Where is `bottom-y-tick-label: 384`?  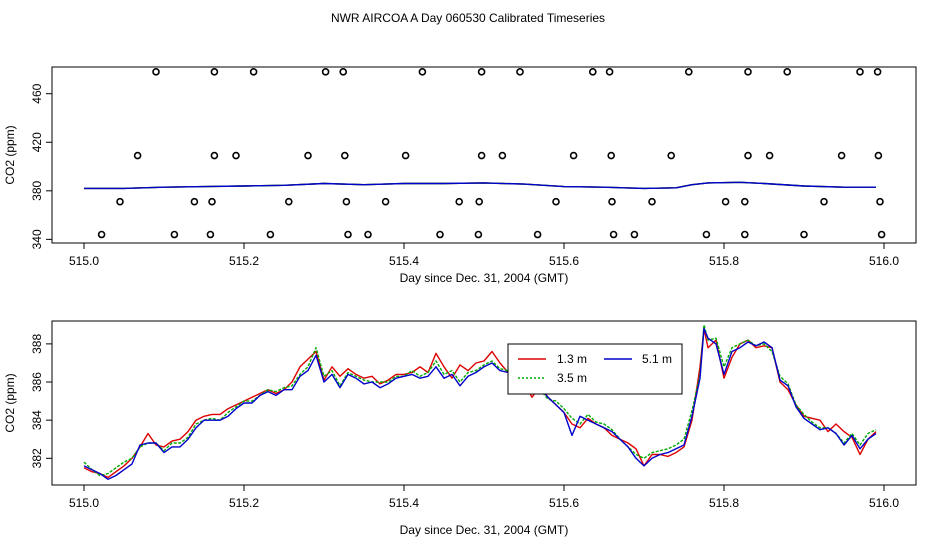
bottom-y-tick-label: 384 is located at coordinates (37, 420).